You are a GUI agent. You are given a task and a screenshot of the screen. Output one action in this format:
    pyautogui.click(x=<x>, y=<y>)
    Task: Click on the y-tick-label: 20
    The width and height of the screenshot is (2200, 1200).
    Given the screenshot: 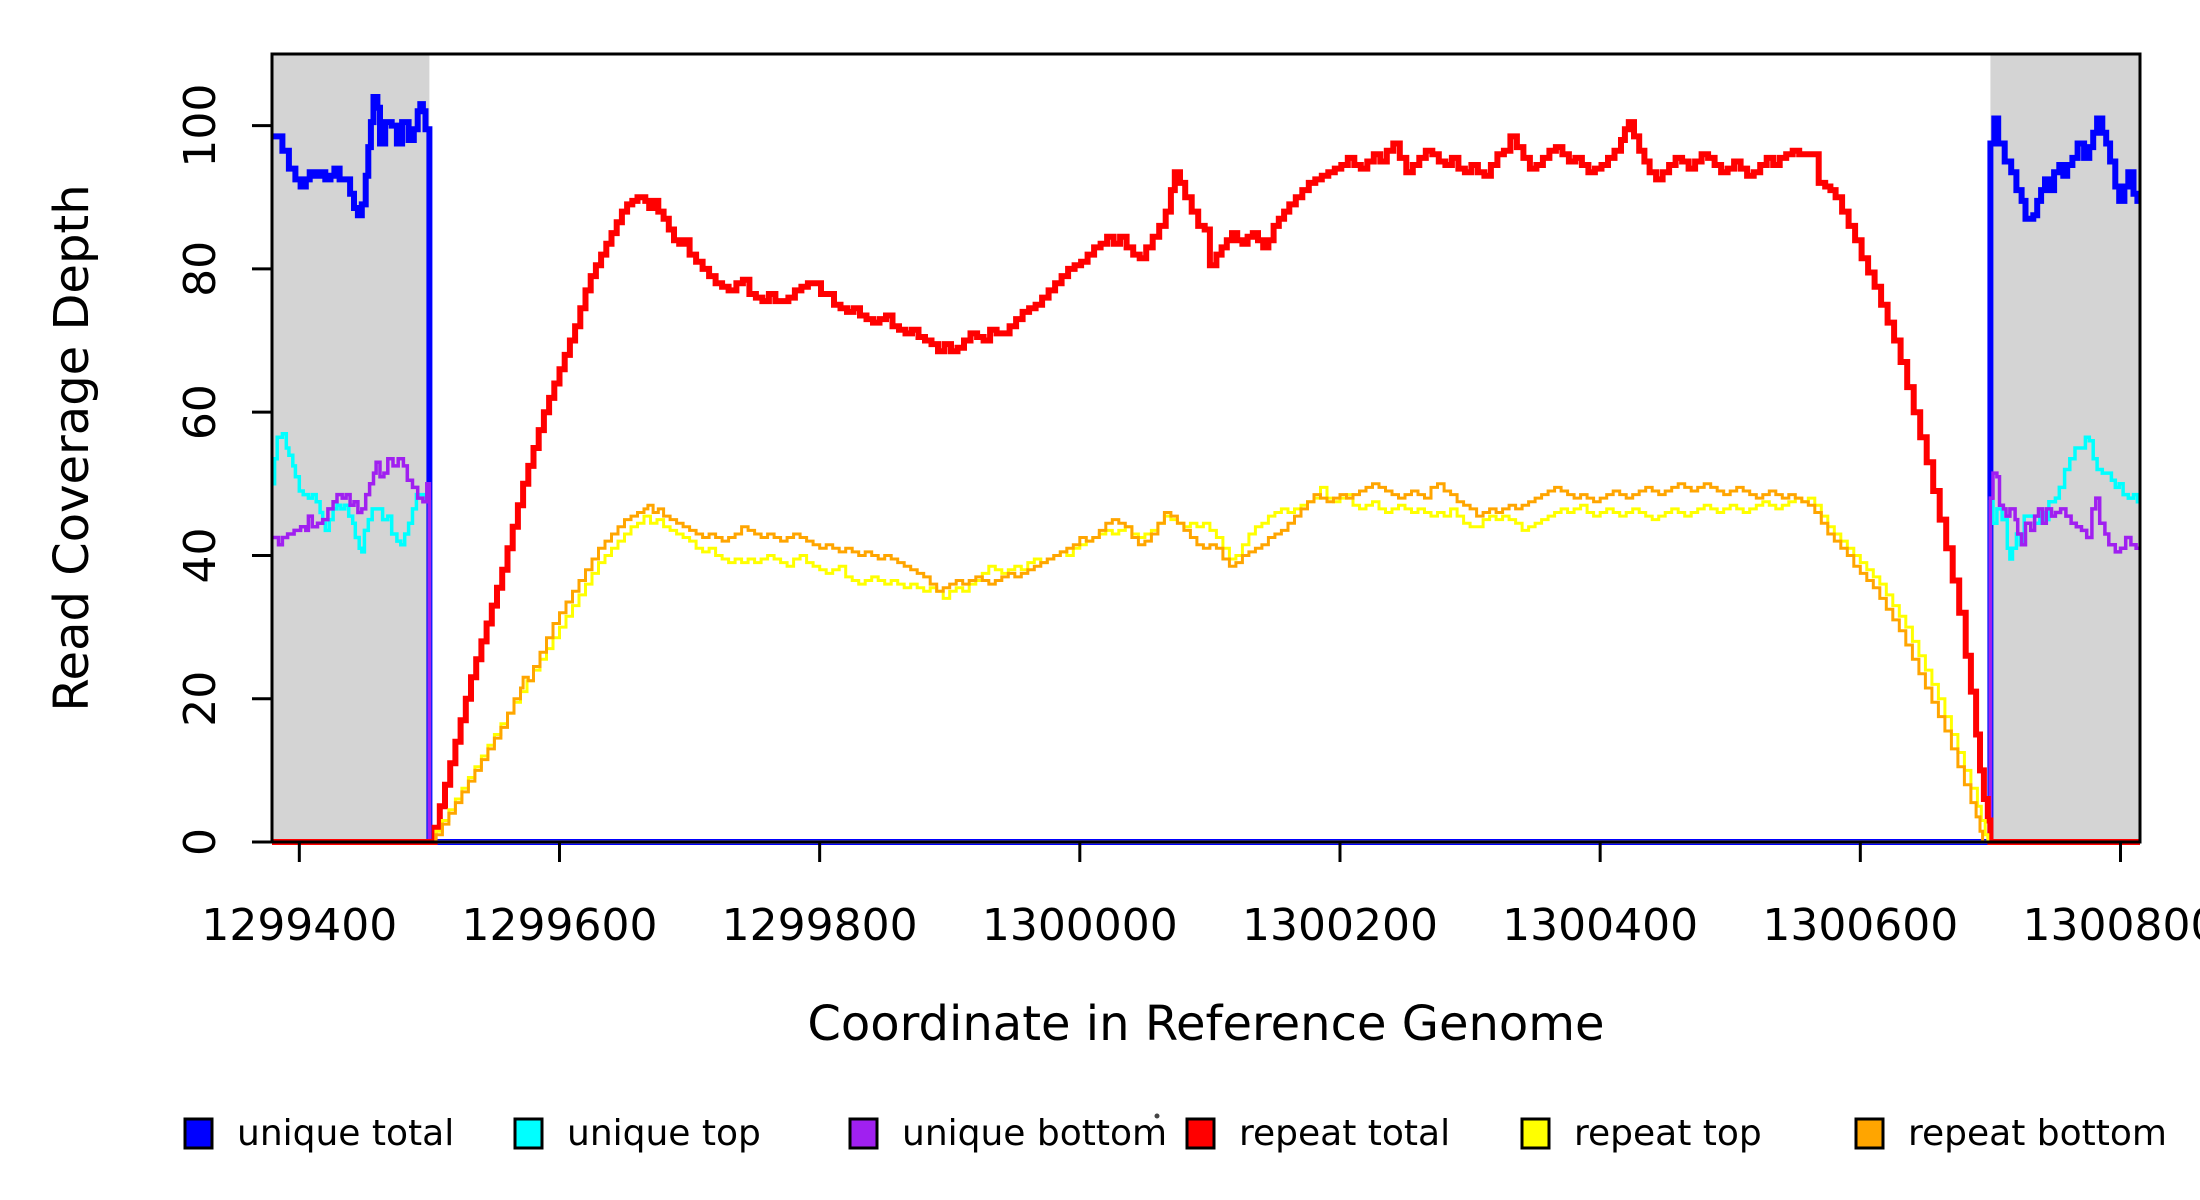 What is the action you would take?
    pyautogui.click(x=200, y=699)
    